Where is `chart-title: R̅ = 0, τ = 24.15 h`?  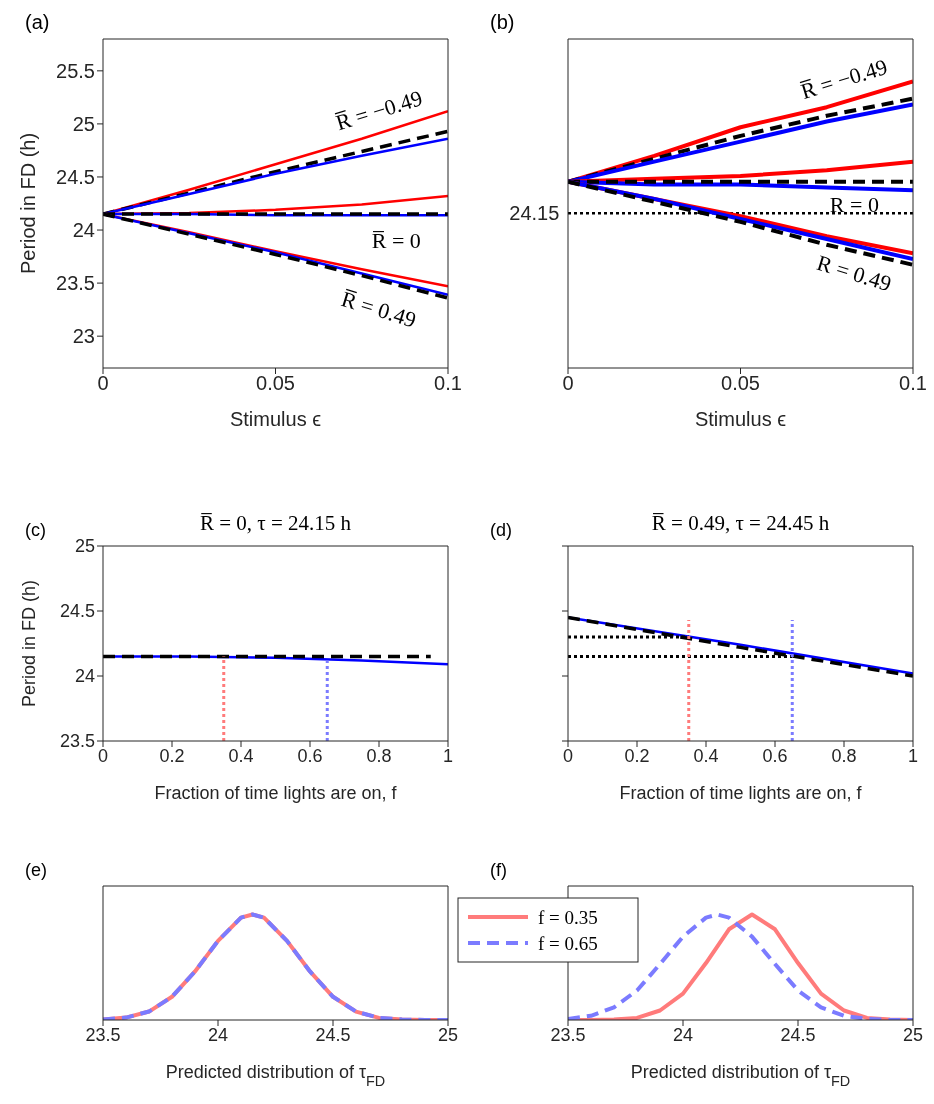 chart-title: R̅ = 0, τ = 24.15 h is located at coordinates (275, 523).